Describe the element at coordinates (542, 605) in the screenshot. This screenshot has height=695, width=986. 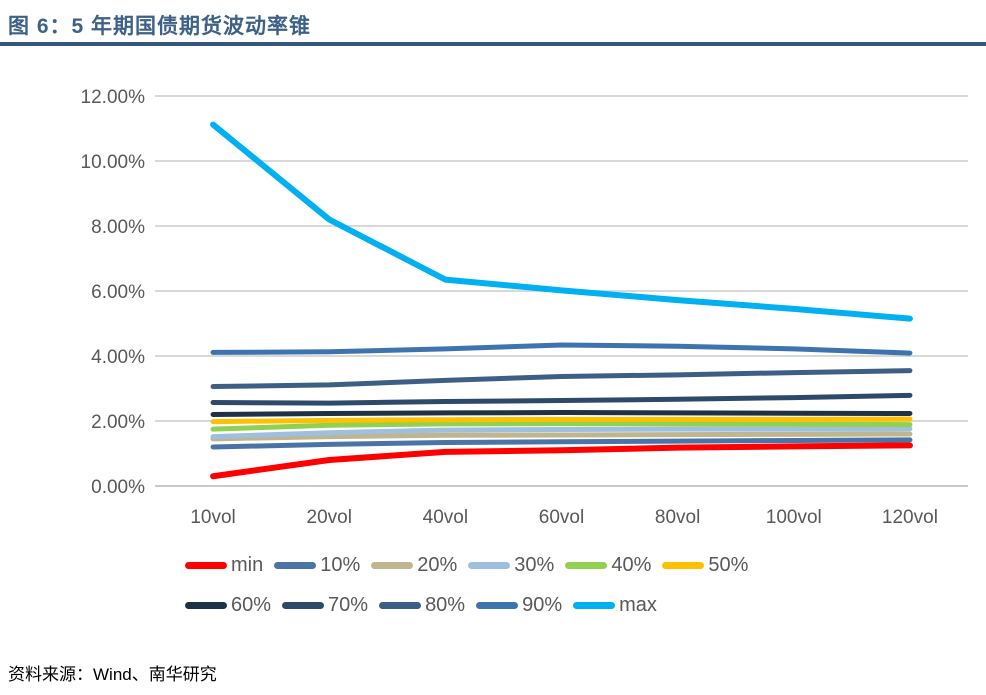
I see `legend-label-90pct: 90%` at that location.